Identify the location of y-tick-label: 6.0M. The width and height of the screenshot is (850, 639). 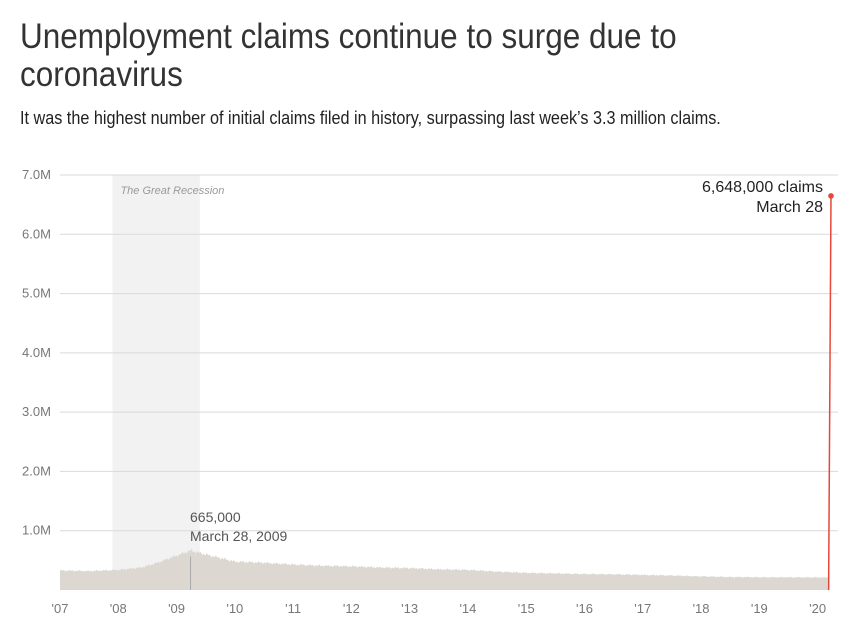
(36, 233).